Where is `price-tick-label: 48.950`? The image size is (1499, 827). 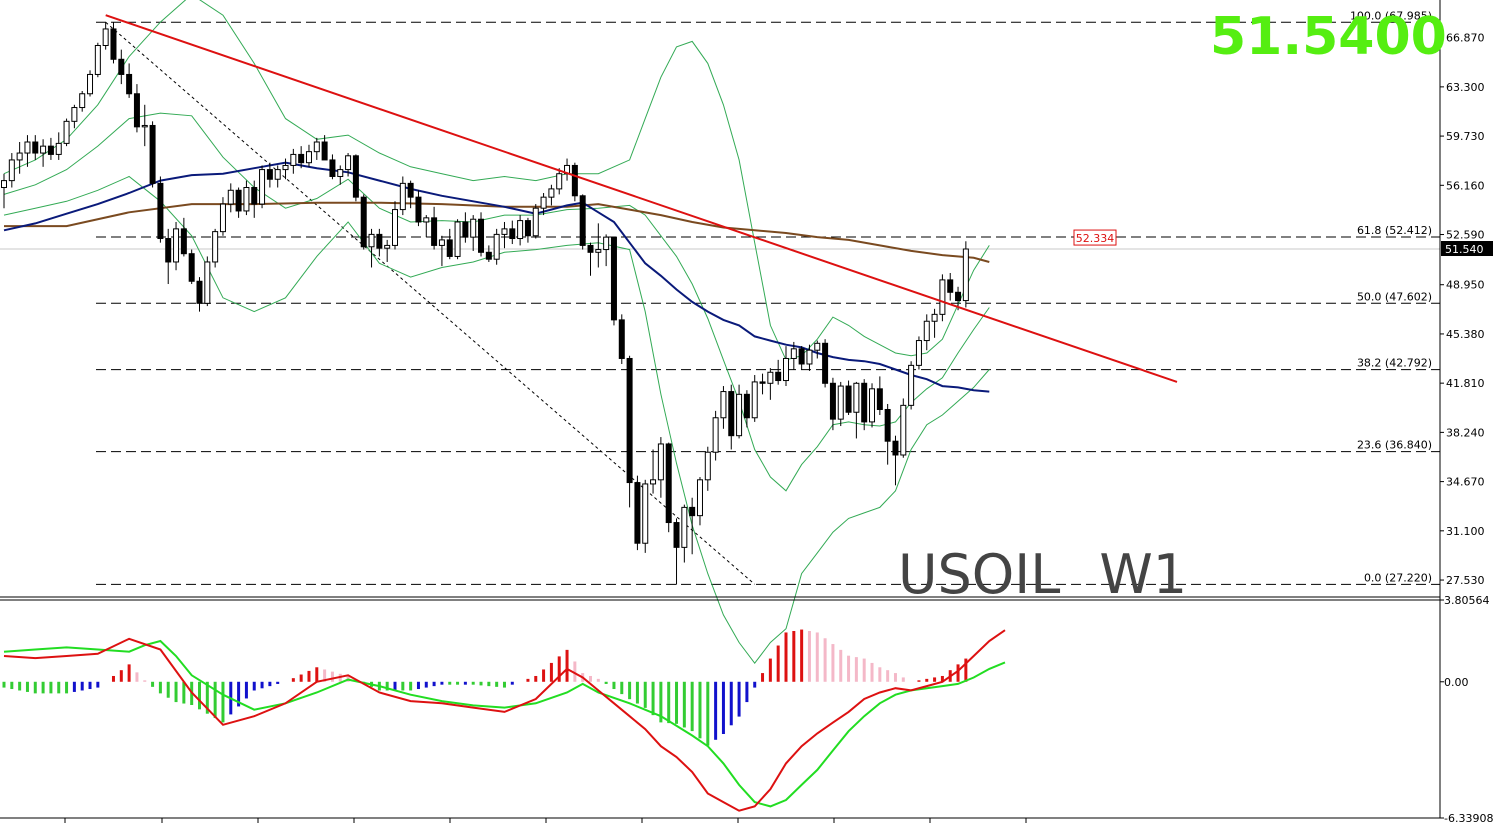 price-tick-label: 48.950 is located at coordinates (1465, 285).